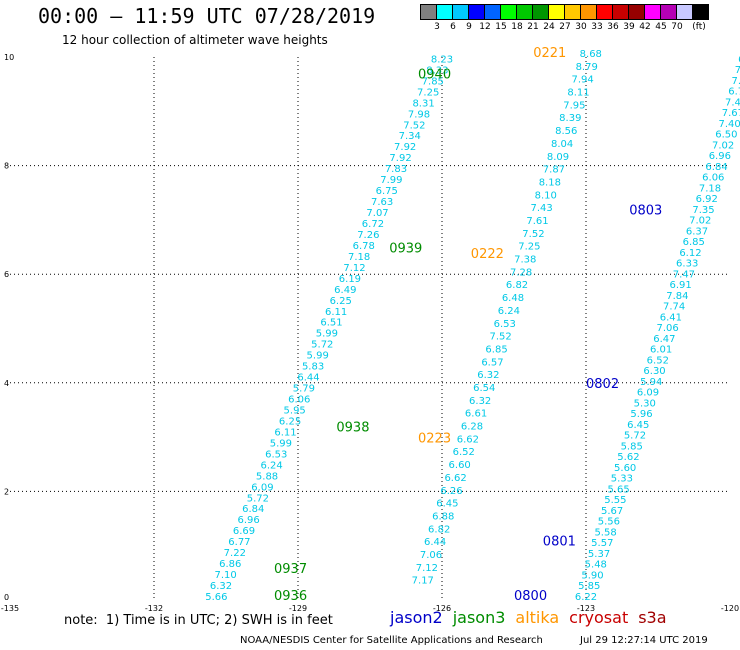 The width and height of the screenshot is (740, 650). Describe the element at coordinates (469, 27) in the screenshot. I see `color-scale-label: 9` at that location.